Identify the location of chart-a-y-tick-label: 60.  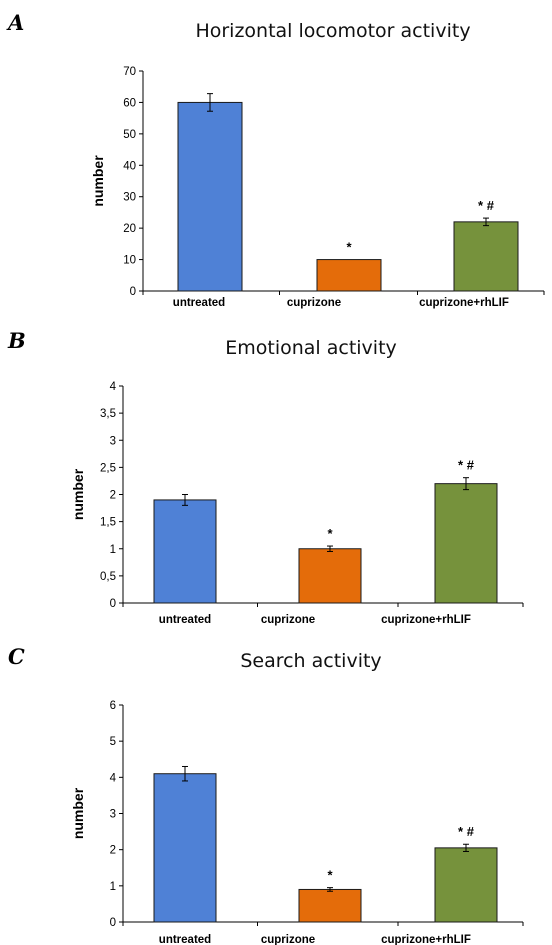
(129, 103).